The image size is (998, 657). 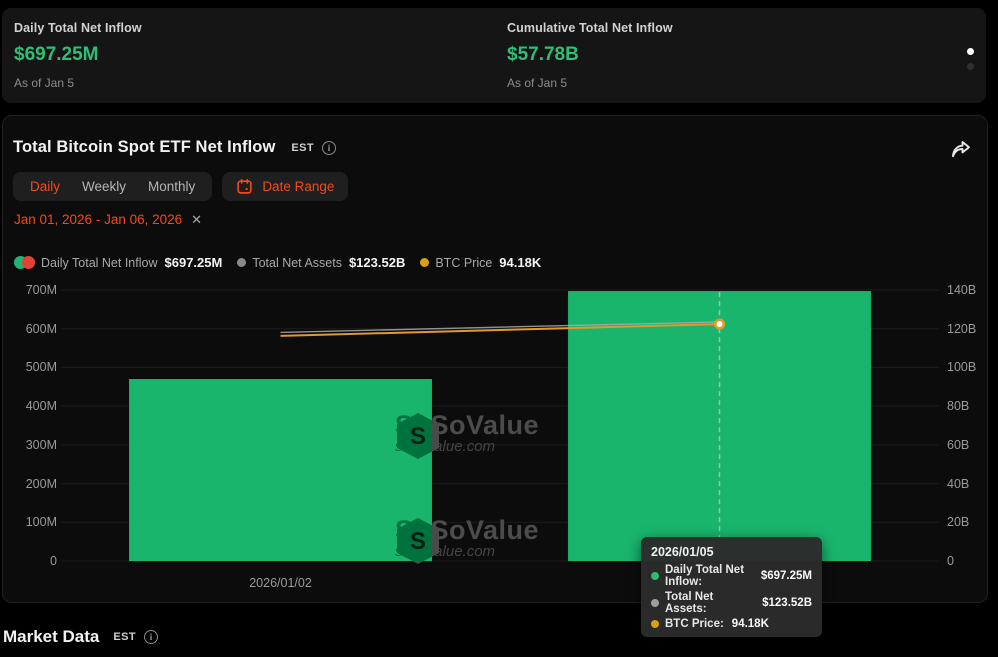 What do you see at coordinates (41, 367) in the screenshot?
I see `y-tick-left: 500M` at bounding box center [41, 367].